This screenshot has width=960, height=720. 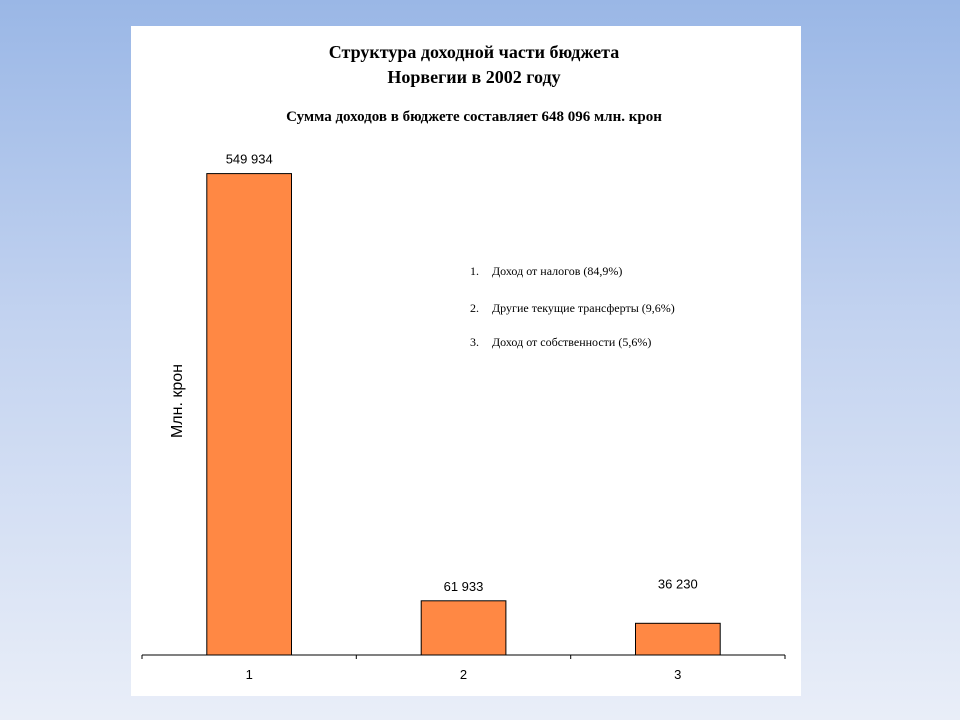 I want to click on x-tick-label-3: 3, so click(x=677, y=674).